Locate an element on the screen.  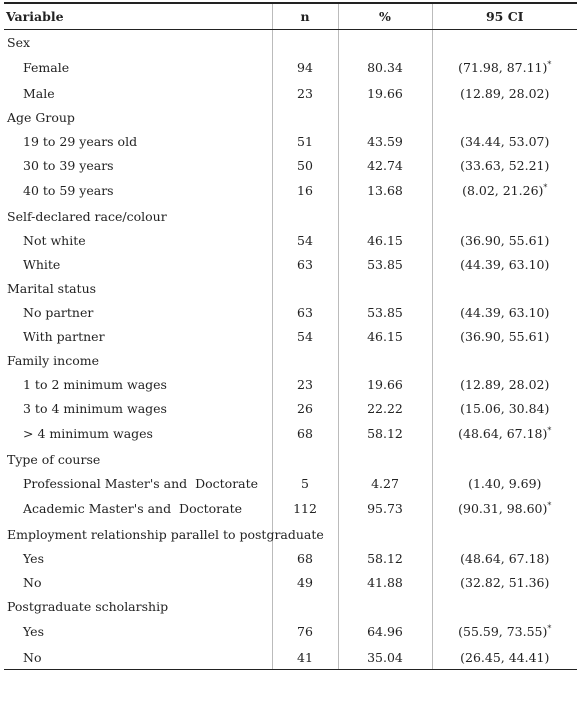
percent-cell: 58.12 is located at coordinates (385, 558).